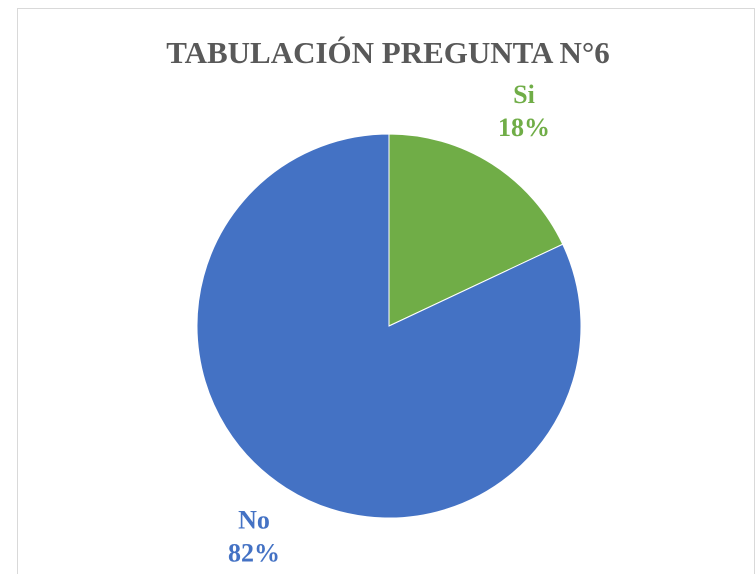 The width and height of the screenshot is (755, 574). Describe the element at coordinates (524, 127) in the screenshot. I see `slice-value-label: 18%` at that location.